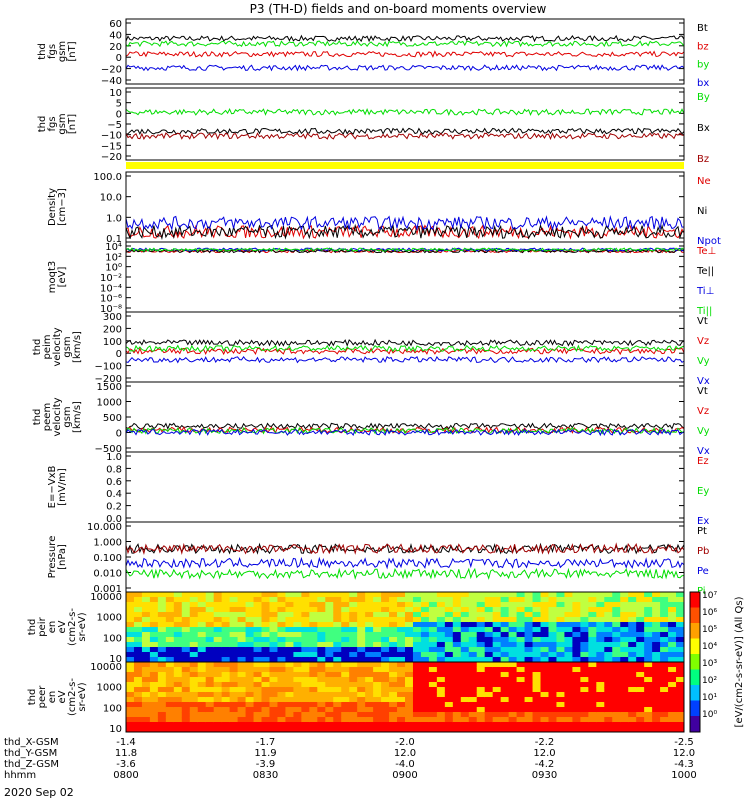 The width and height of the screenshot is (750, 800). Describe the element at coordinates (62, 557) in the screenshot. I see `ylabel-line: [nPa]` at that location.